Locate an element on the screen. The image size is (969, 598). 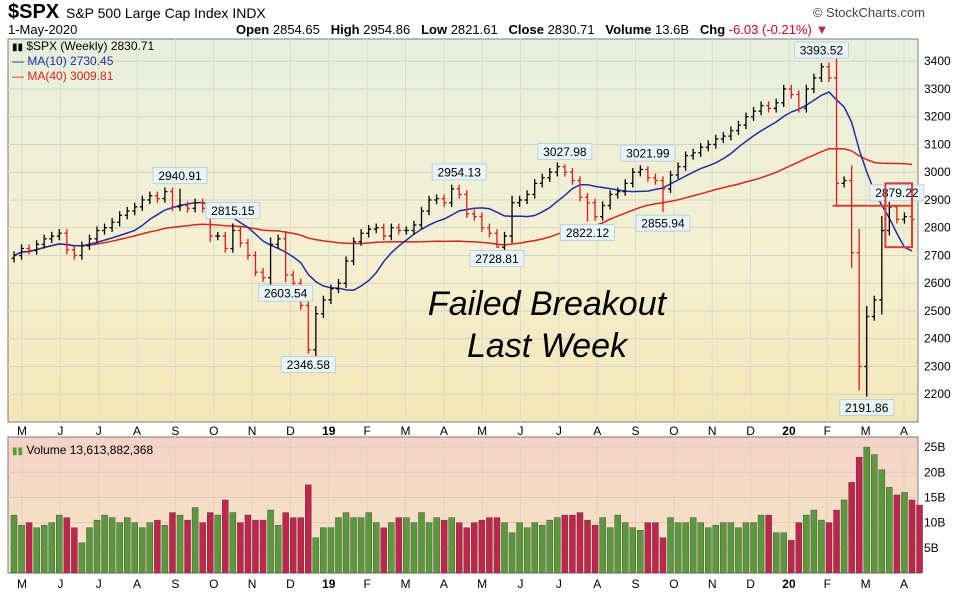
annotation-text: Failed Breakout Last Week is located at coordinates (547, 325).